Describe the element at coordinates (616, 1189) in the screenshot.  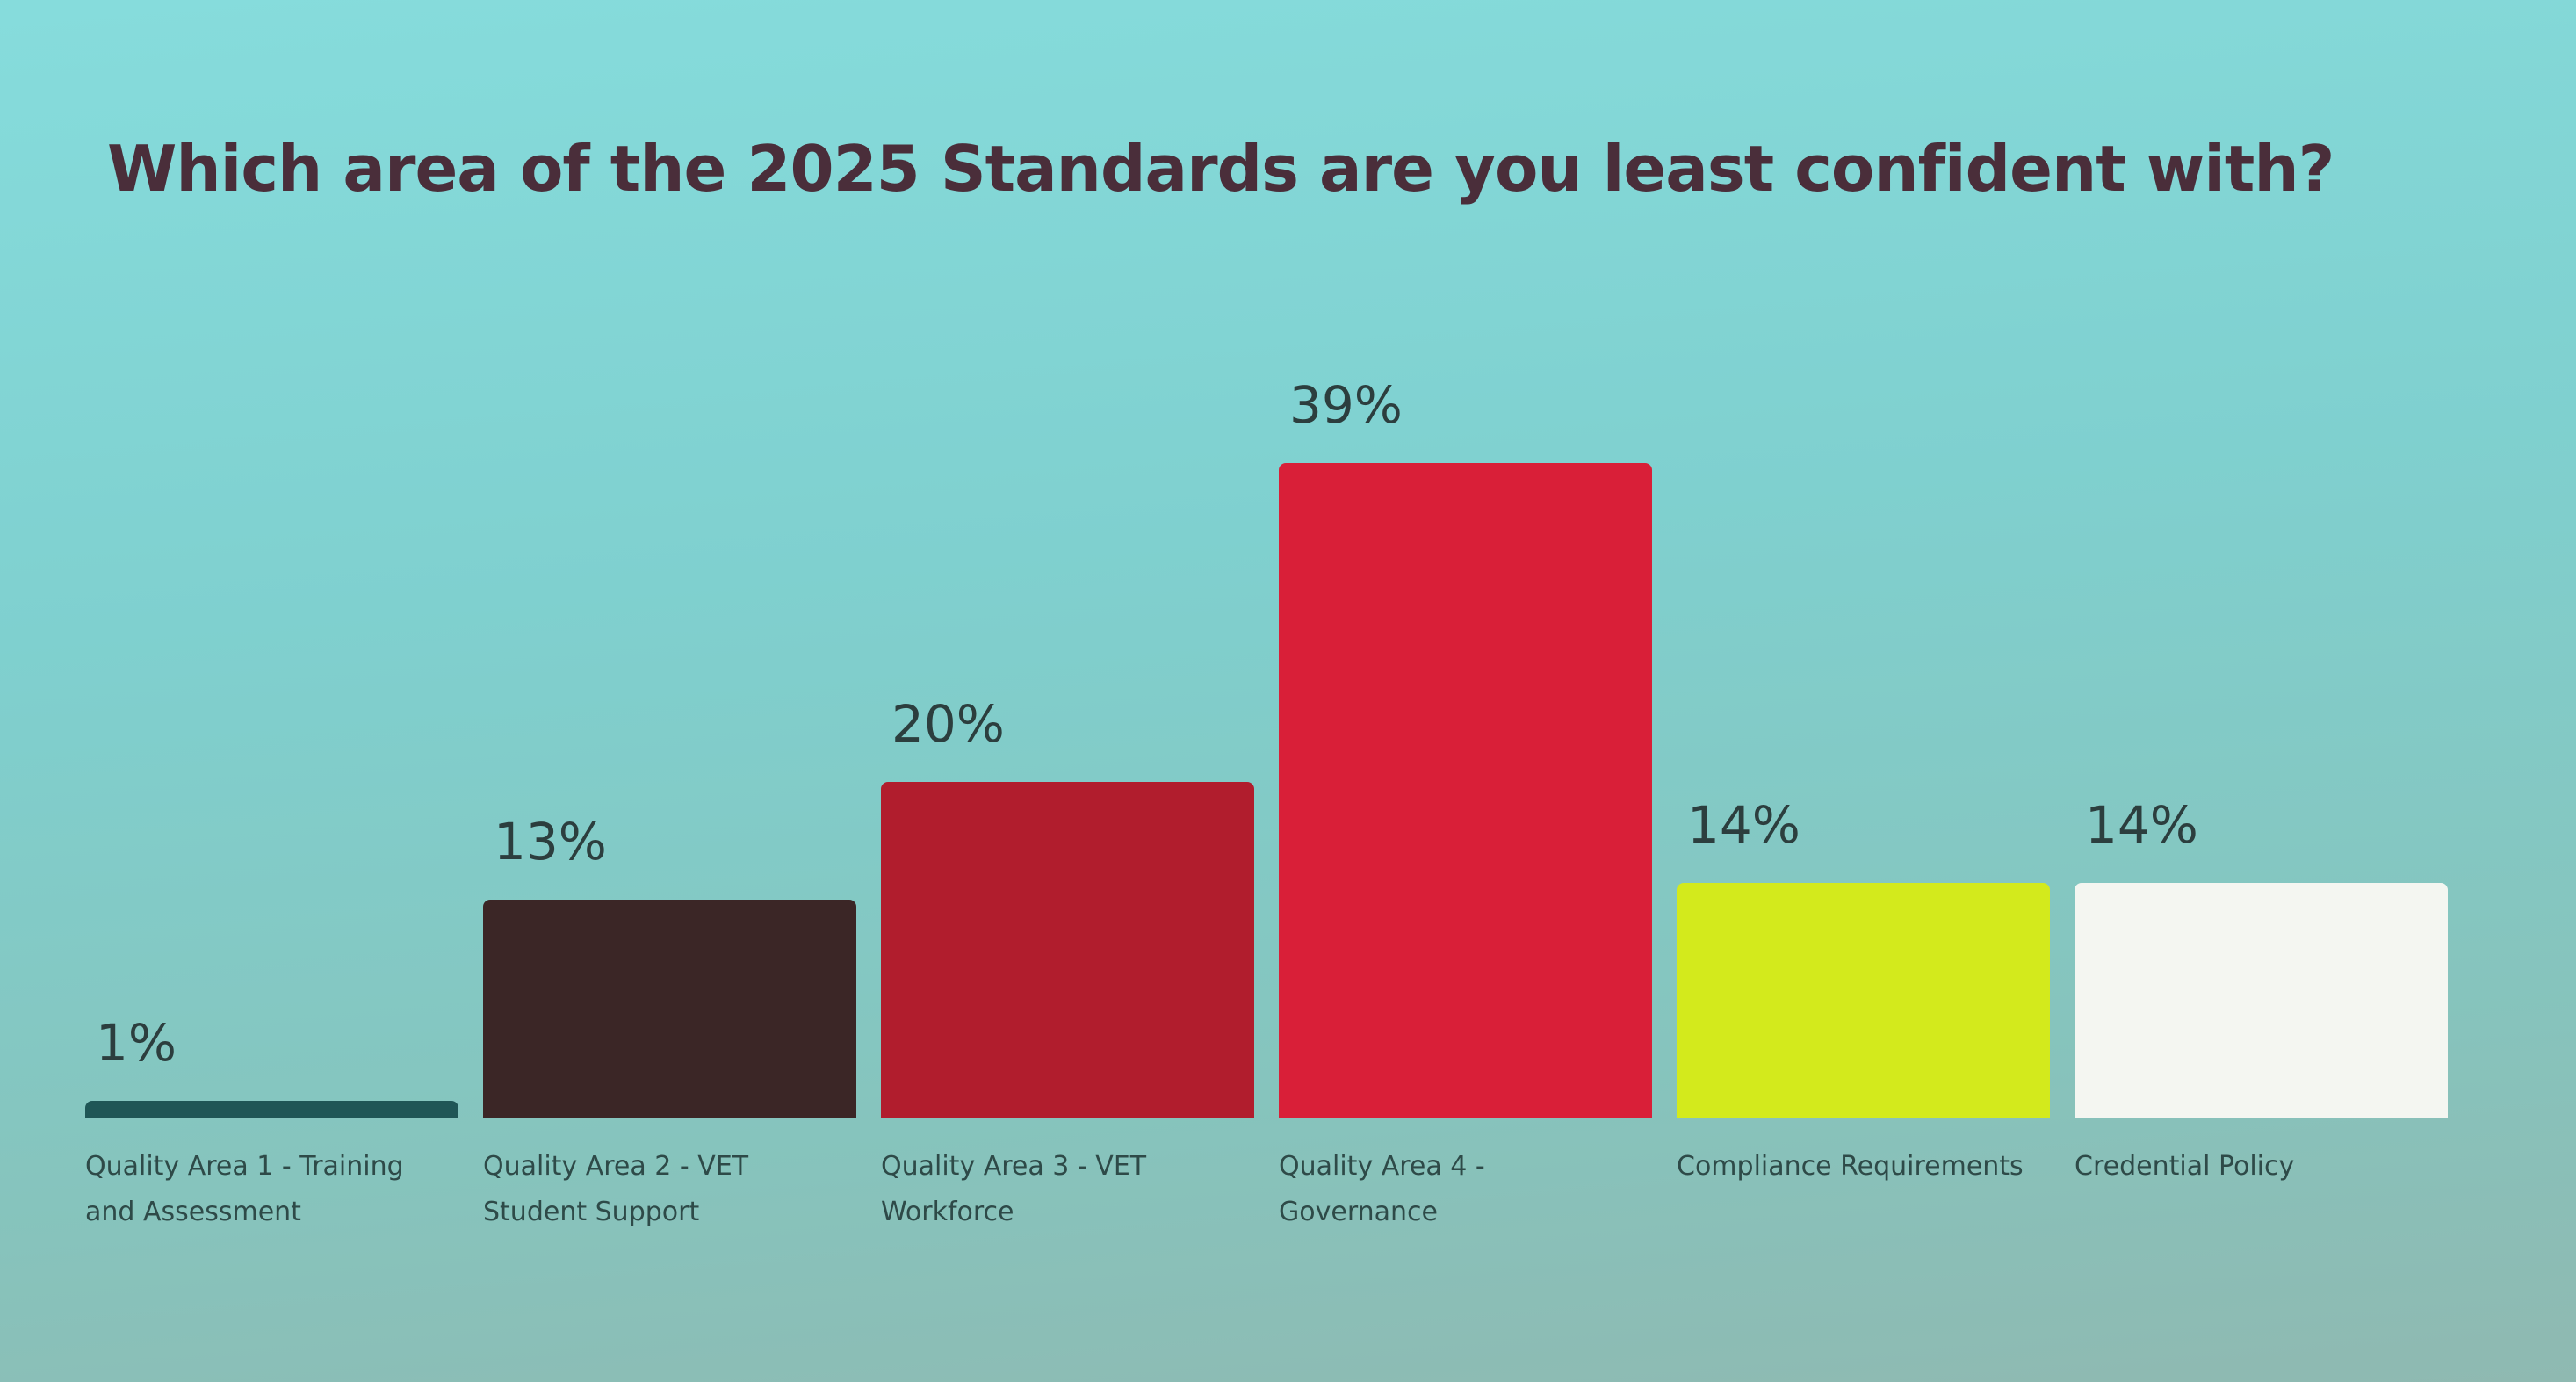
I see `x-tick-label: Quality Area 2 - VET Student Support` at that location.